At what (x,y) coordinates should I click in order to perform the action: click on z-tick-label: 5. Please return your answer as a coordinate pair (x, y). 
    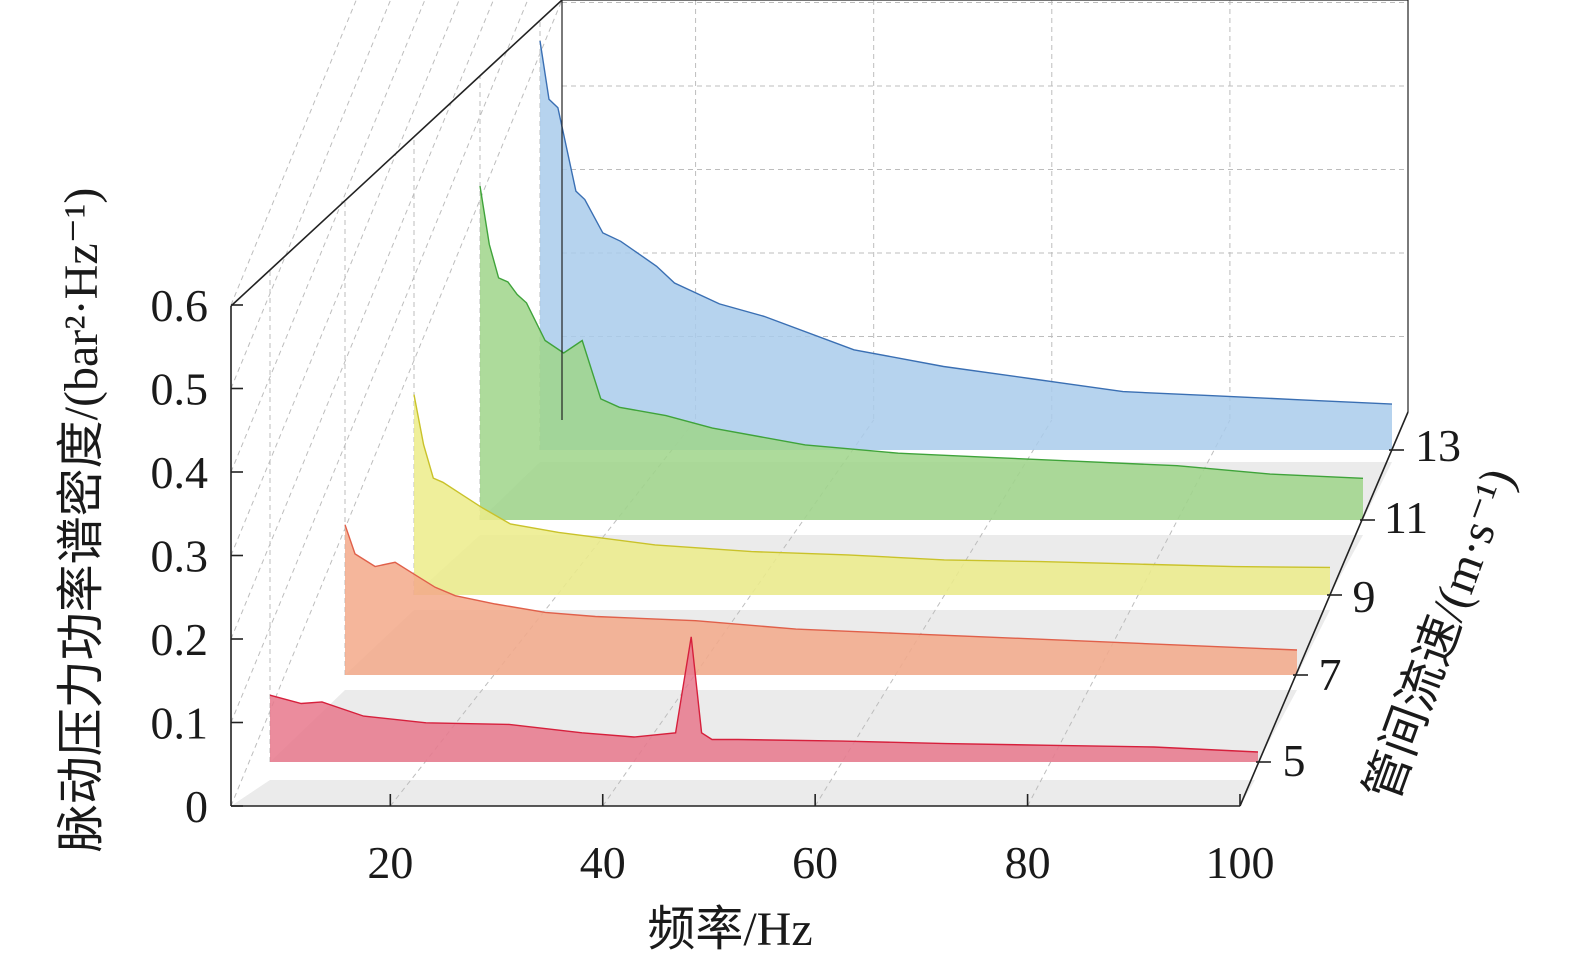
    Looking at the image, I should click on (1294, 760).